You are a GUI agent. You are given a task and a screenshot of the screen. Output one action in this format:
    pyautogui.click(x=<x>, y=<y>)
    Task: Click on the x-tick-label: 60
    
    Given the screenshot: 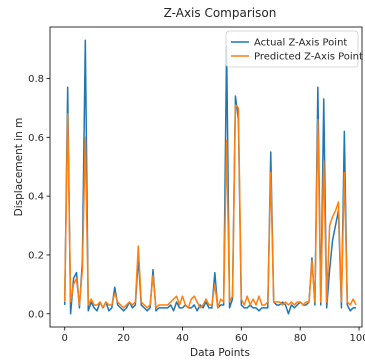 What is the action you would take?
    pyautogui.click(x=241, y=338)
    